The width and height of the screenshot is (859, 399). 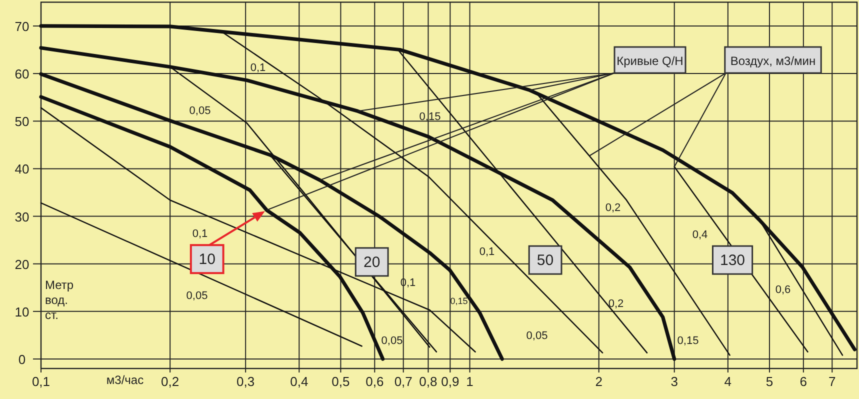 What do you see at coordinates (170, 381) in the screenshot?
I see `x-tick-label: 0,2` at bounding box center [170, 381].